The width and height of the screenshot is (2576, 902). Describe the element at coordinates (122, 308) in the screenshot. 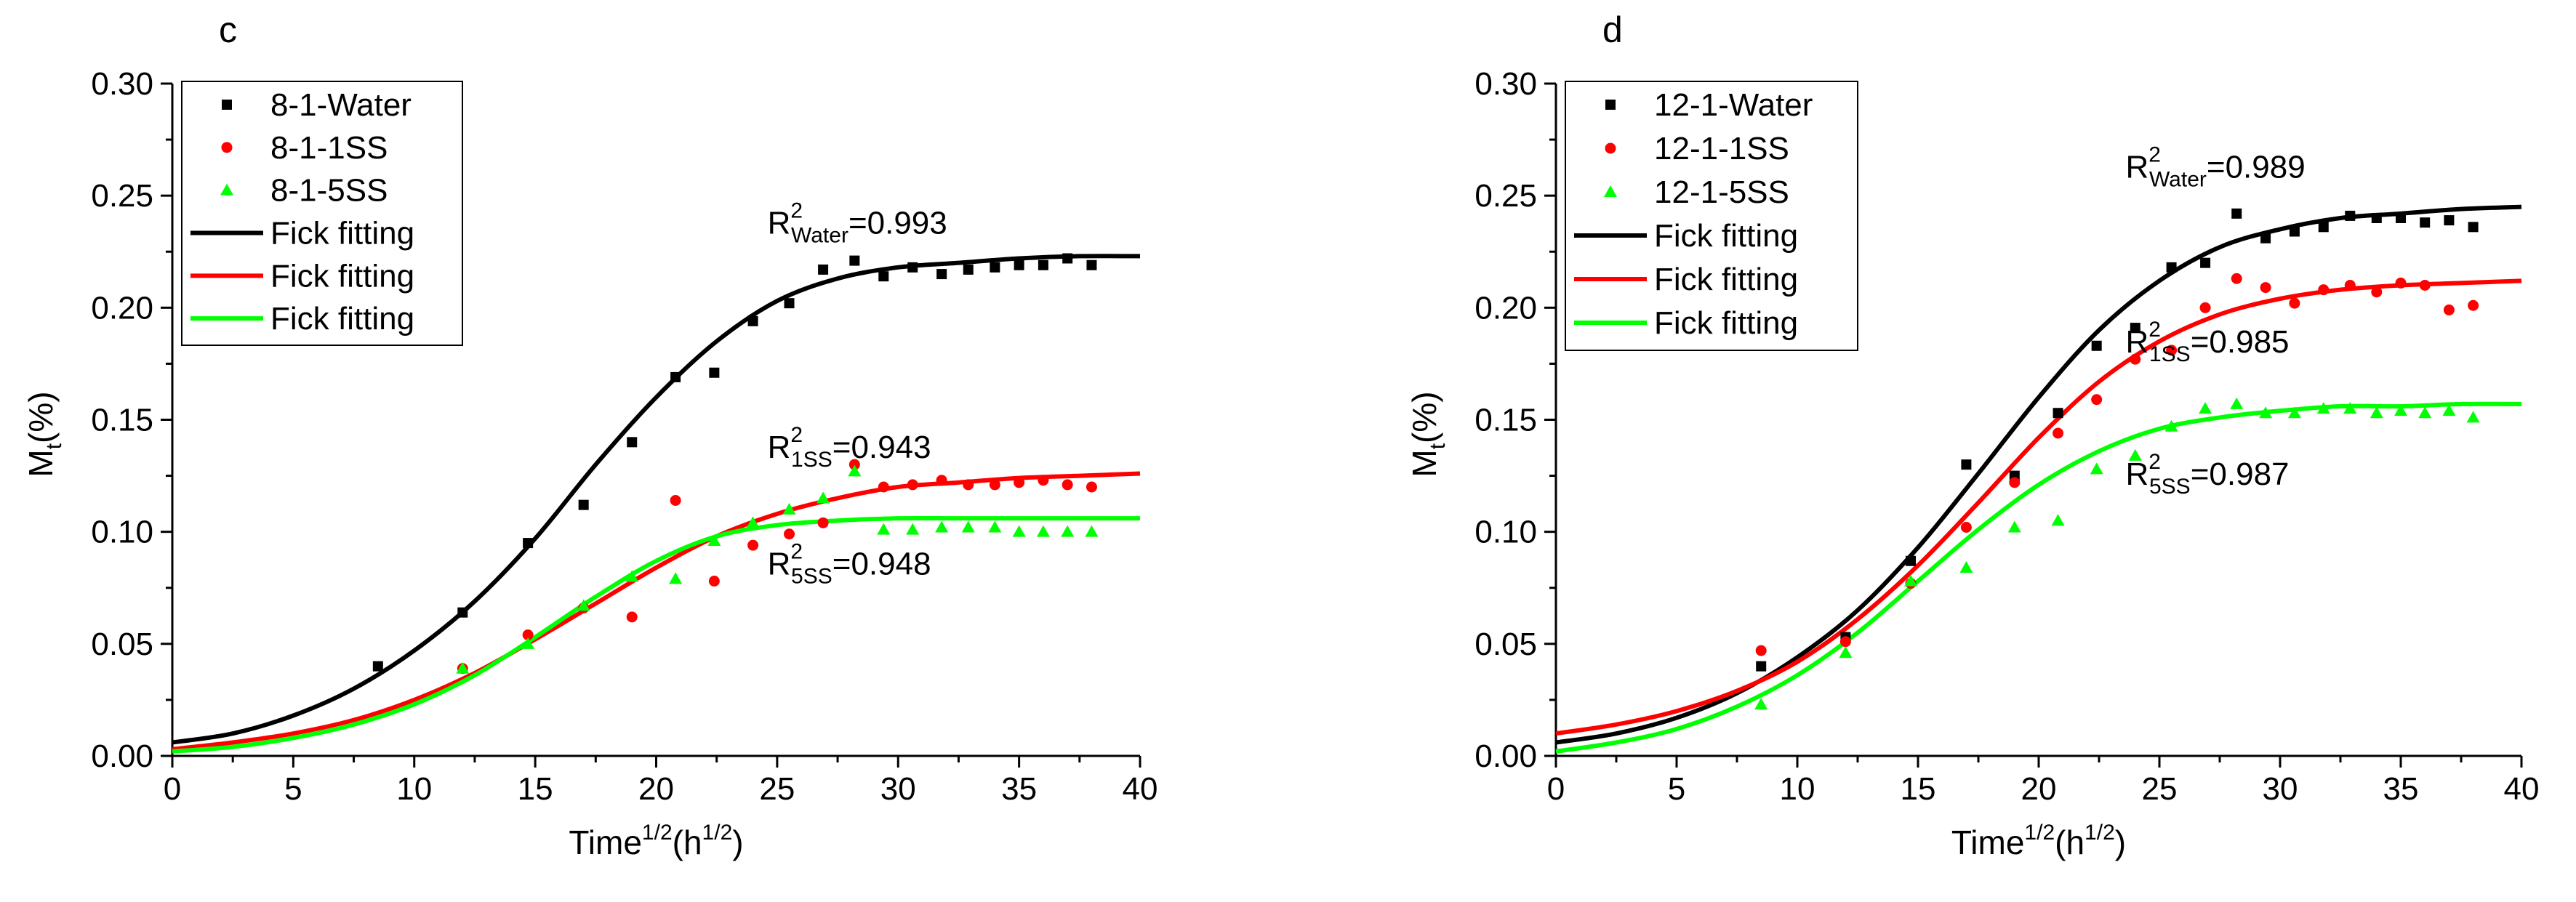

I see `y-tick-label: 0.20` at that location.